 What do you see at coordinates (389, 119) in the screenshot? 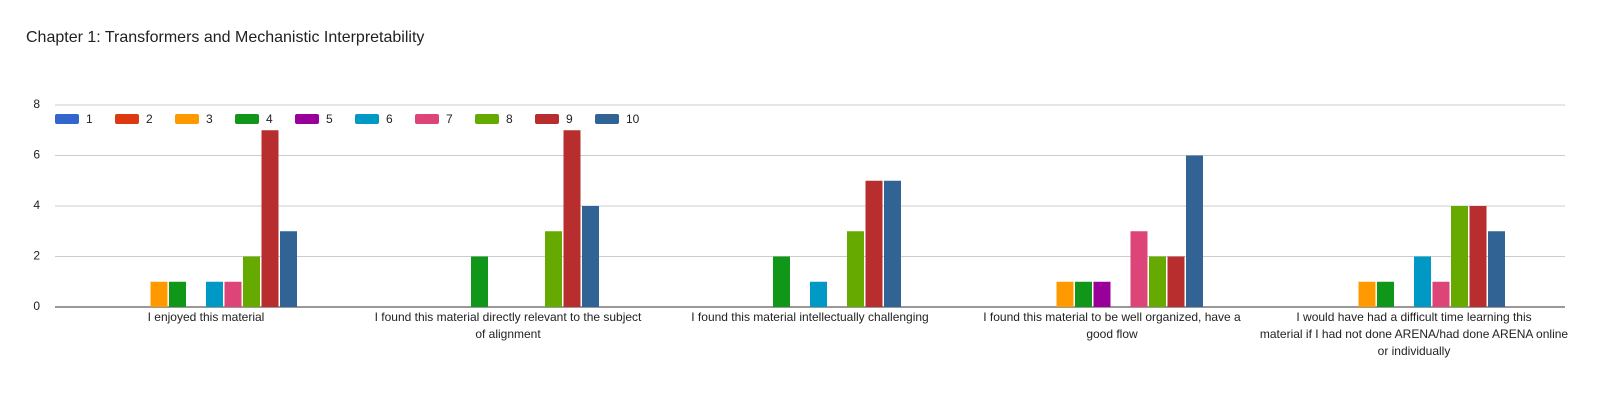
I see `legend-label: 6` at bounding box center [389, 119].